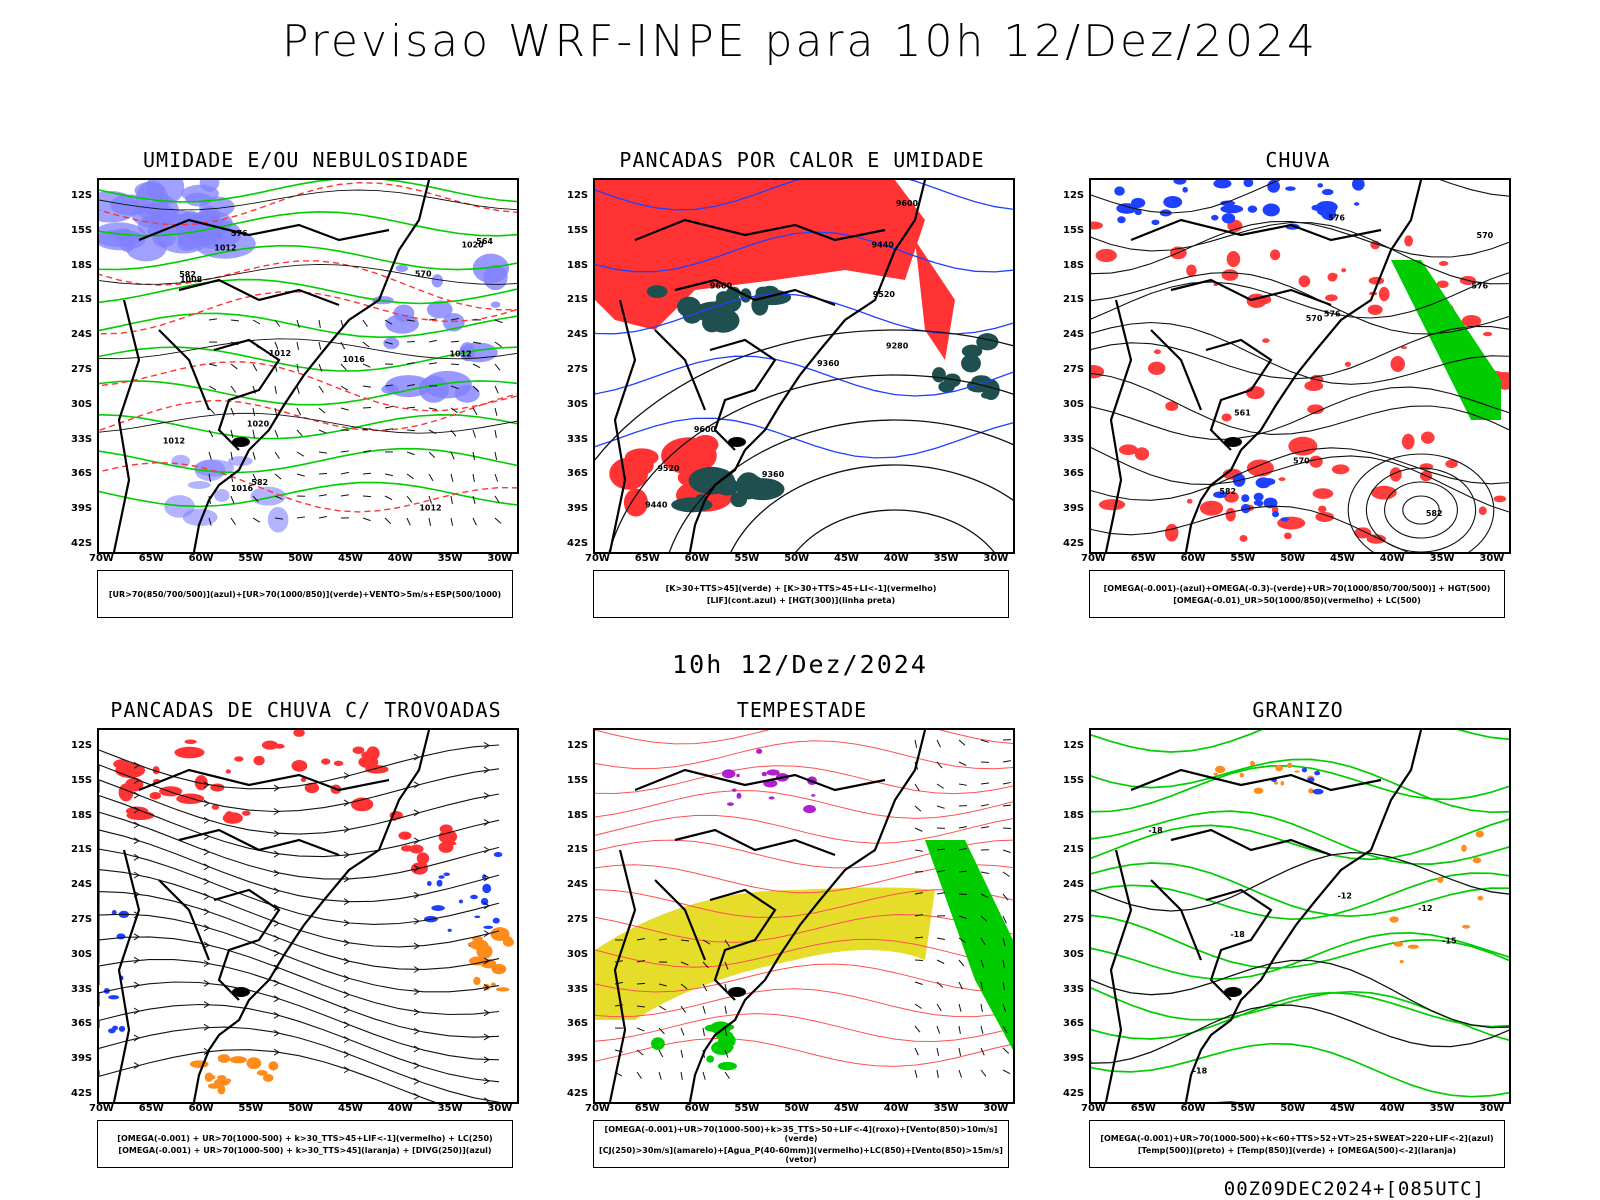  What do you see at coordinates (1193, 1108) in the screenshot?
I see `longitude-tick-label: 60W` at bounding box center [1193, 1108].